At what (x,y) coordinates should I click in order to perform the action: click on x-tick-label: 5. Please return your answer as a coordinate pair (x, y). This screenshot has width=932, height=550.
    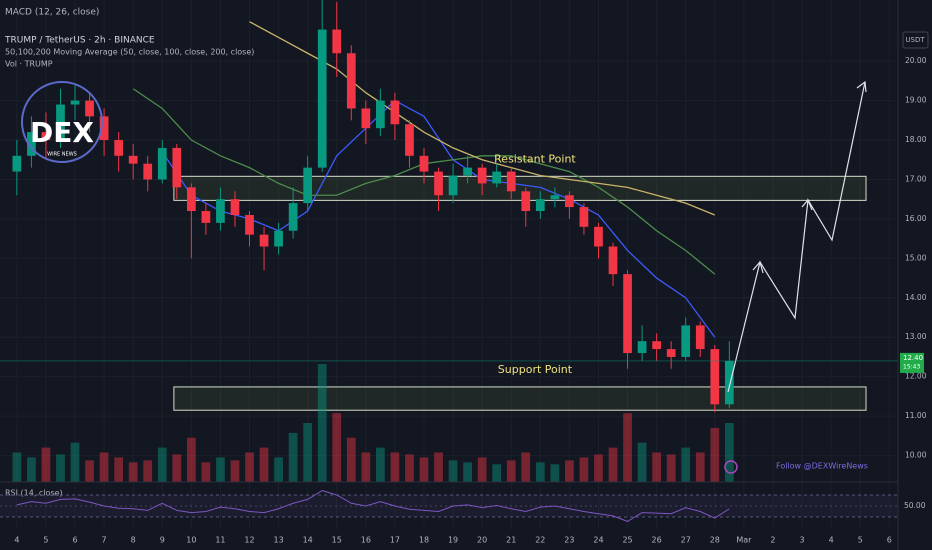
    Looking at the image, I should click on (860, 540).